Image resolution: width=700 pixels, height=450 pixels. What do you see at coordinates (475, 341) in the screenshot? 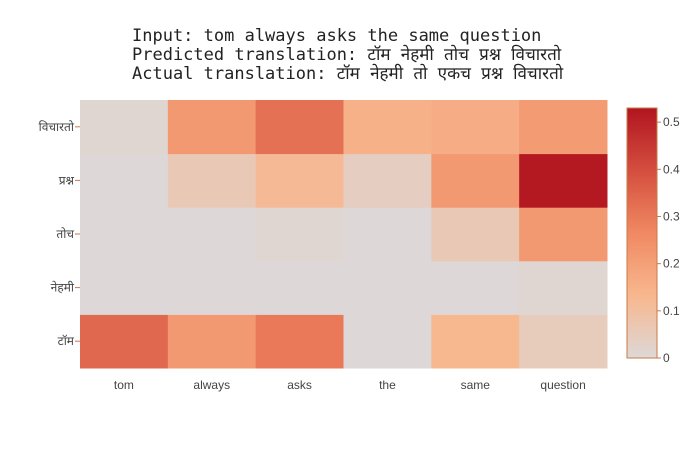
I see `heatmap-cell-टॉम-same` at bounding box center [475, 341].